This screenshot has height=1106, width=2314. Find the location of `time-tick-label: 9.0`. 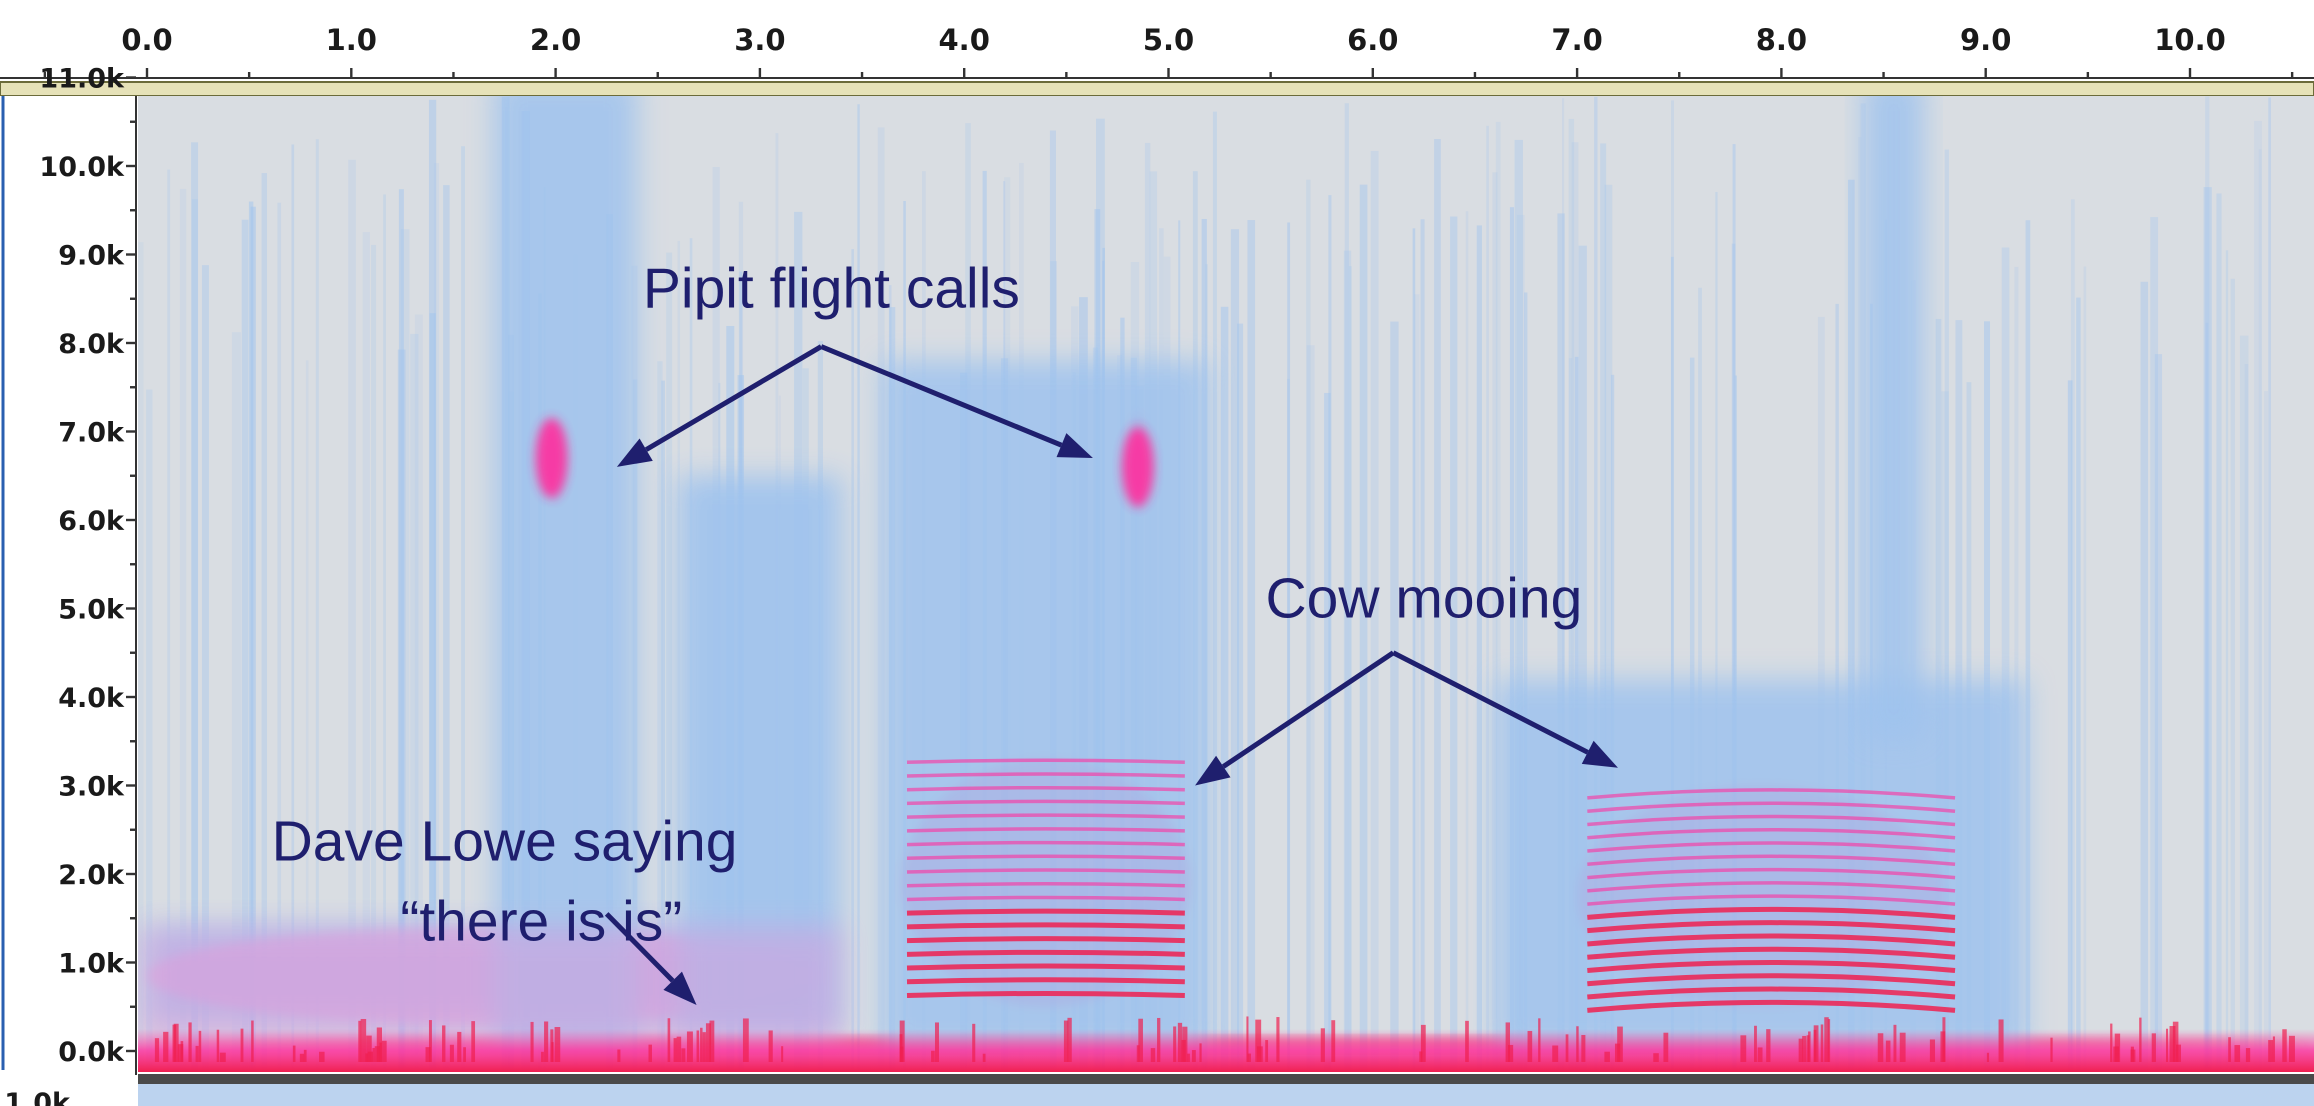

time-tick-label: 9.0 is located at coordinates (1985, 40).